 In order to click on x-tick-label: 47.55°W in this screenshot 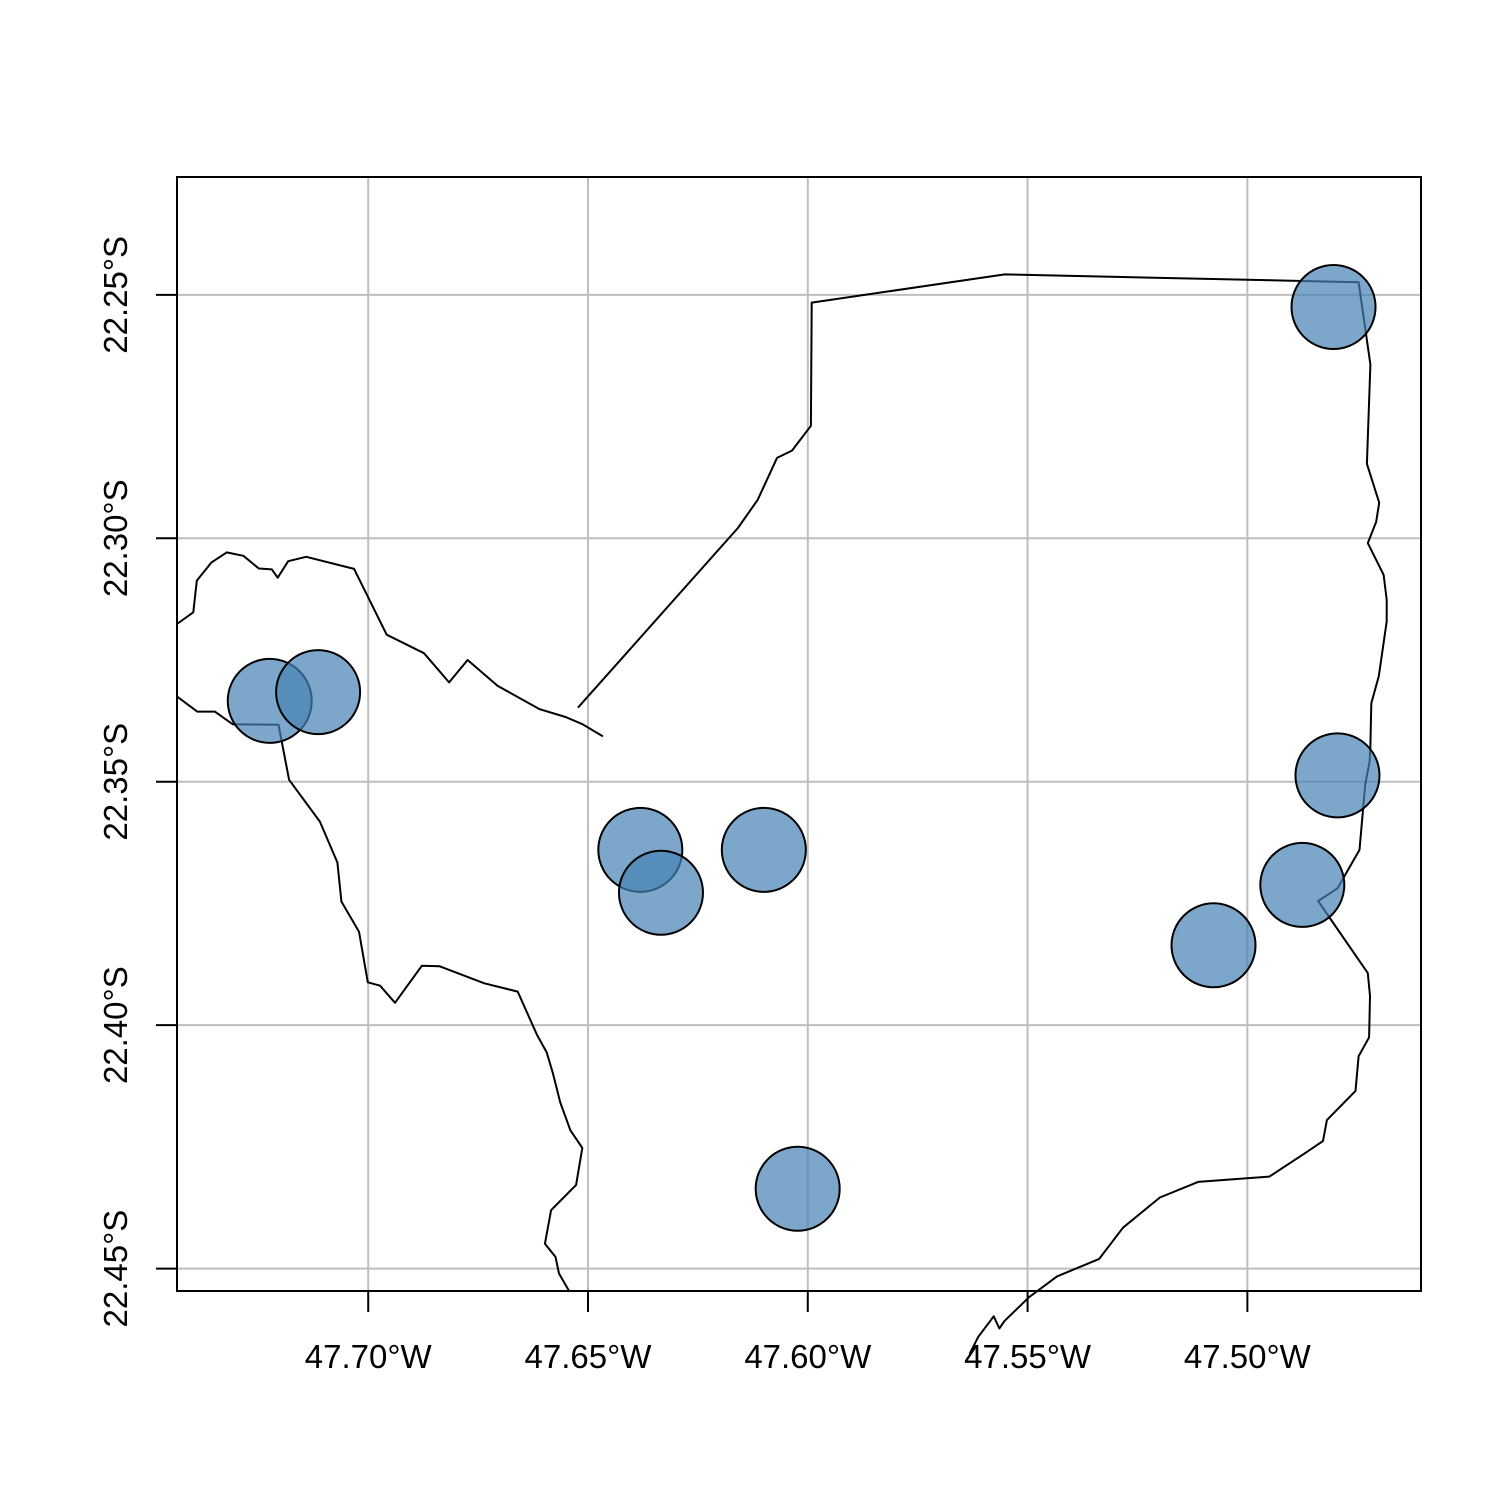, I will do `click(1028, 1356)`.